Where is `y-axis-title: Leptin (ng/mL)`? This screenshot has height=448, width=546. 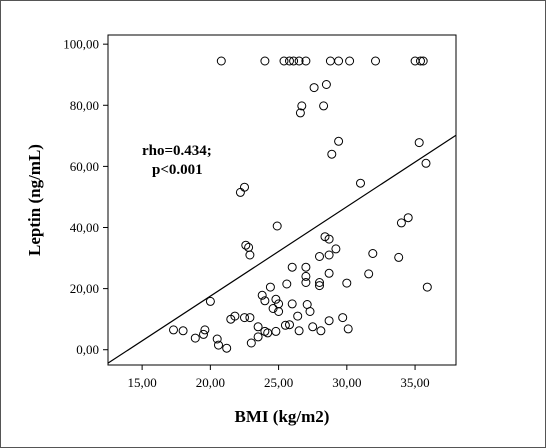 y-axis-title: Leptin (ng/mL) is located at coordinates (34, 200).